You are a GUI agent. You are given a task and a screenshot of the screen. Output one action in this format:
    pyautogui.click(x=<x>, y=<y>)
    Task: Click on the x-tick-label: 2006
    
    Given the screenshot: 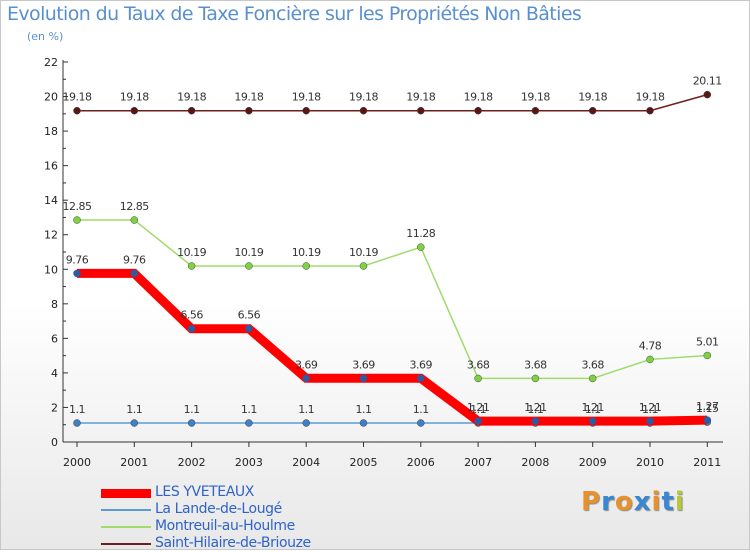 What is the action you would take?
    pyautogui.click(x=421, y=462)
    